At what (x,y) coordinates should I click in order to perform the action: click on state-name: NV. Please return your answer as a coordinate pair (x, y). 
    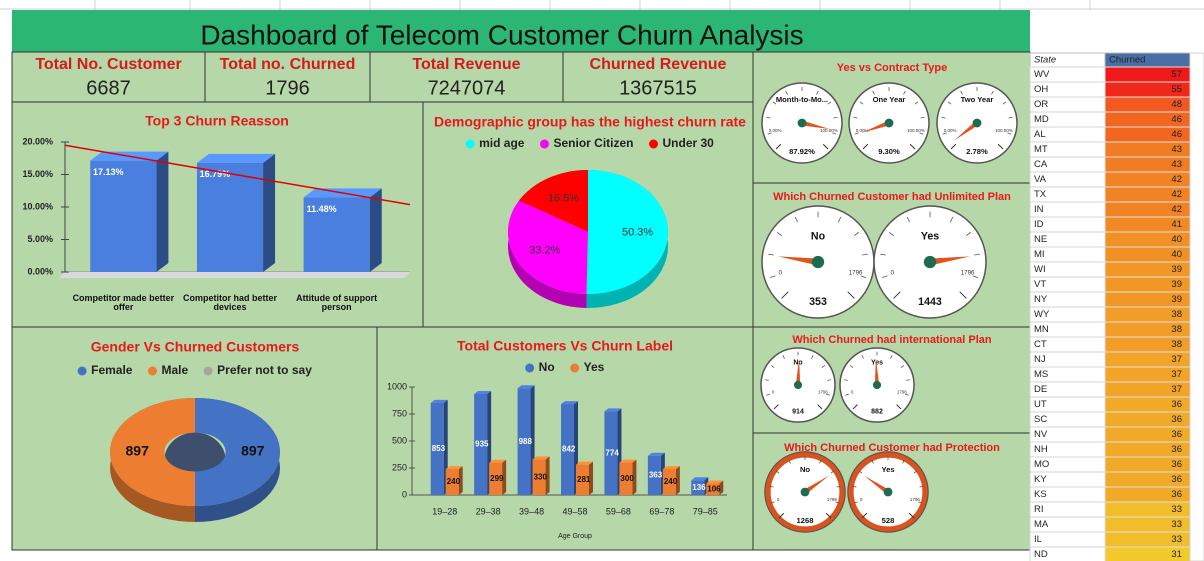
    Looking at the image, I should click on (1041, 434).